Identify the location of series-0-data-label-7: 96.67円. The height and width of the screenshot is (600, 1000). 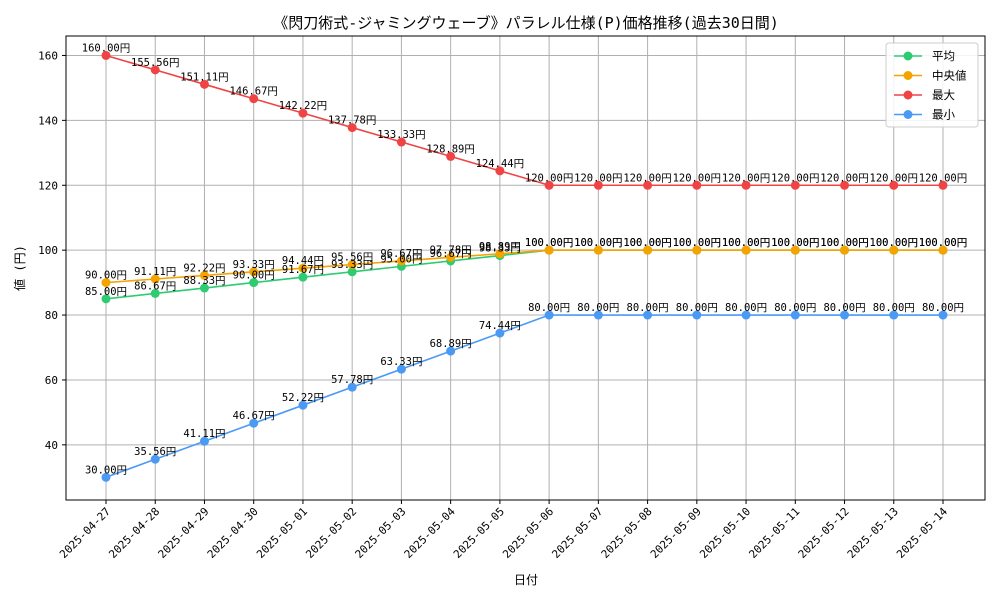
(451, 254).